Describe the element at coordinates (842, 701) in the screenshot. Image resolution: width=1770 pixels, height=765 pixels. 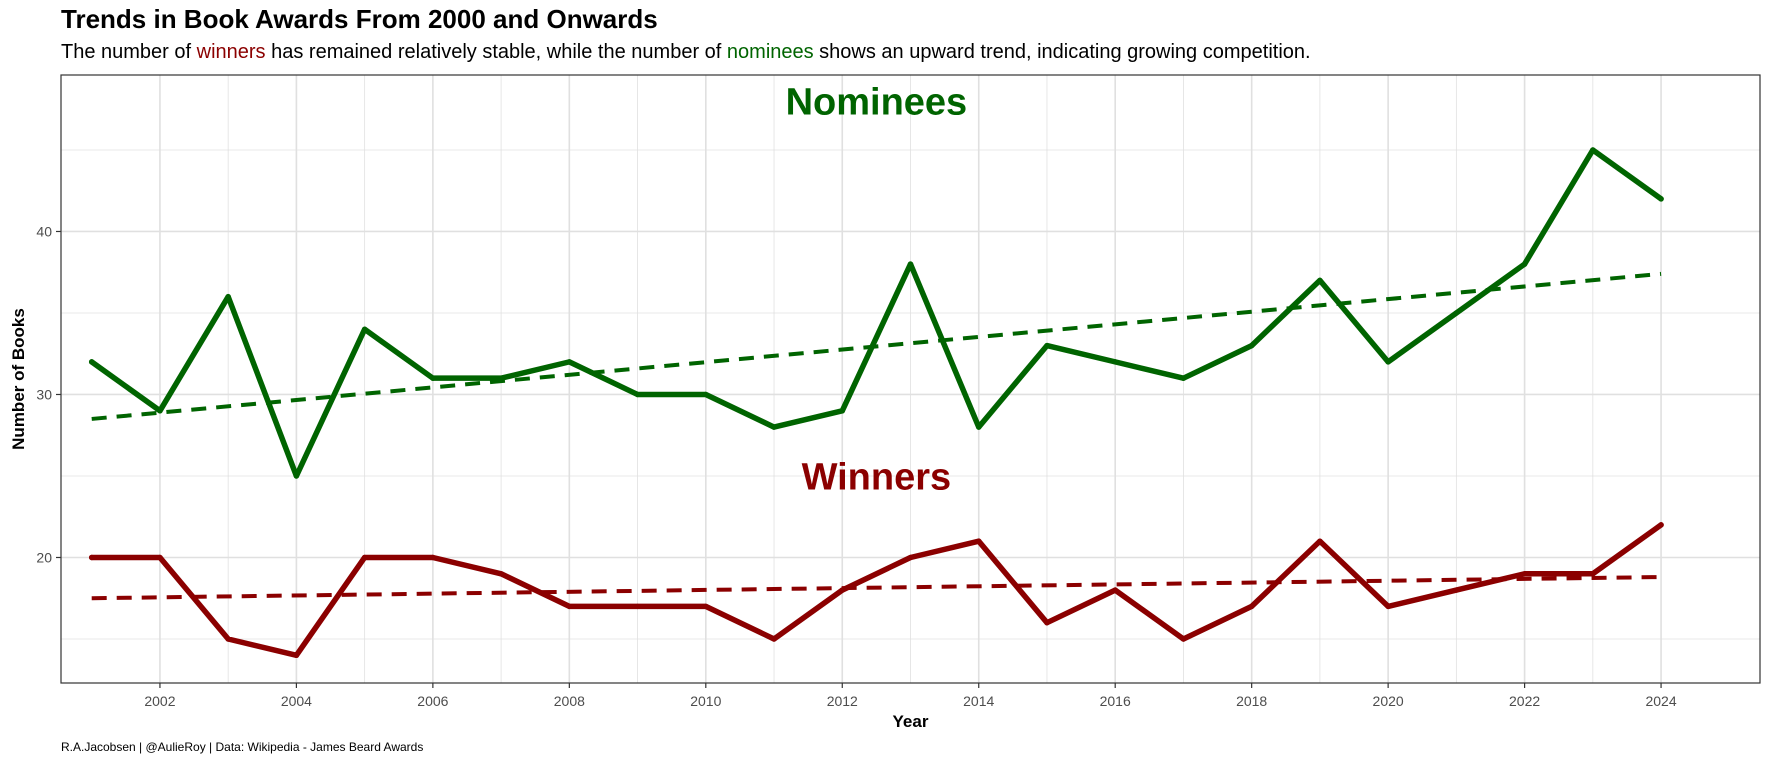
I see `x-tick-label: 2012` at that location.